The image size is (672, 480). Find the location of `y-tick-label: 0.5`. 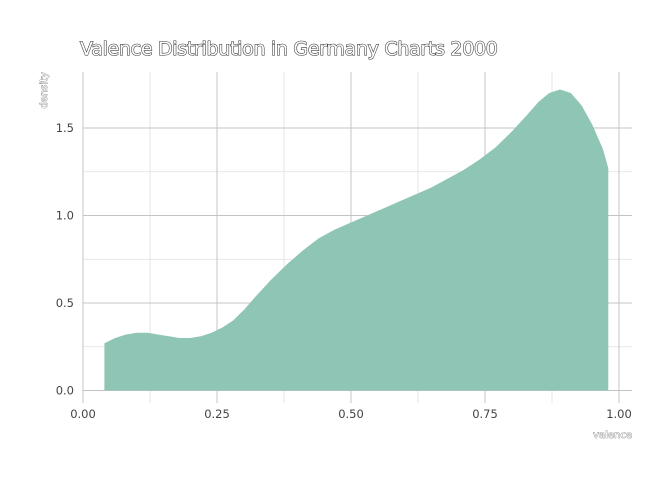

y-tick-label: 0.5 is located at coordinates (65, 303).